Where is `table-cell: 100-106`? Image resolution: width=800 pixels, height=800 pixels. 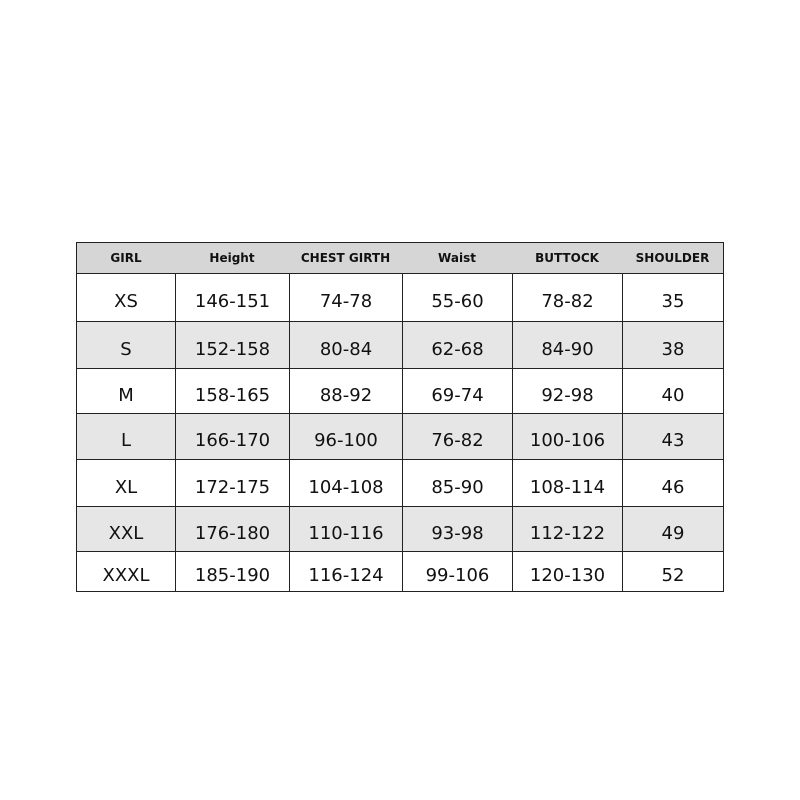 table-cell: 100-106 is located at coordinates (567, 436).